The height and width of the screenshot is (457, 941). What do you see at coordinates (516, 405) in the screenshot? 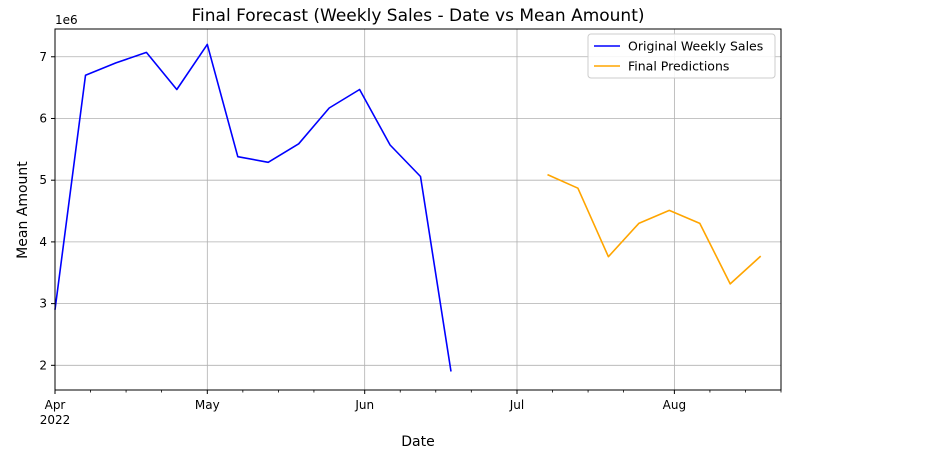
I see `x-tick-label: Jul` at bounding box center [516, 405].